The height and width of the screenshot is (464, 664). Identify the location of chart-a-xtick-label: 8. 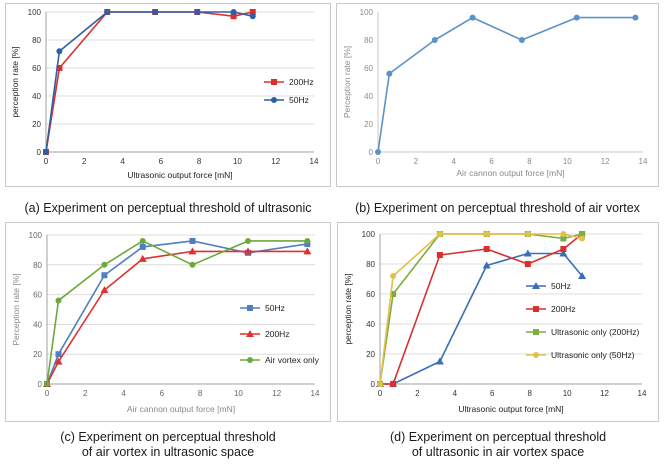
(199, 161).